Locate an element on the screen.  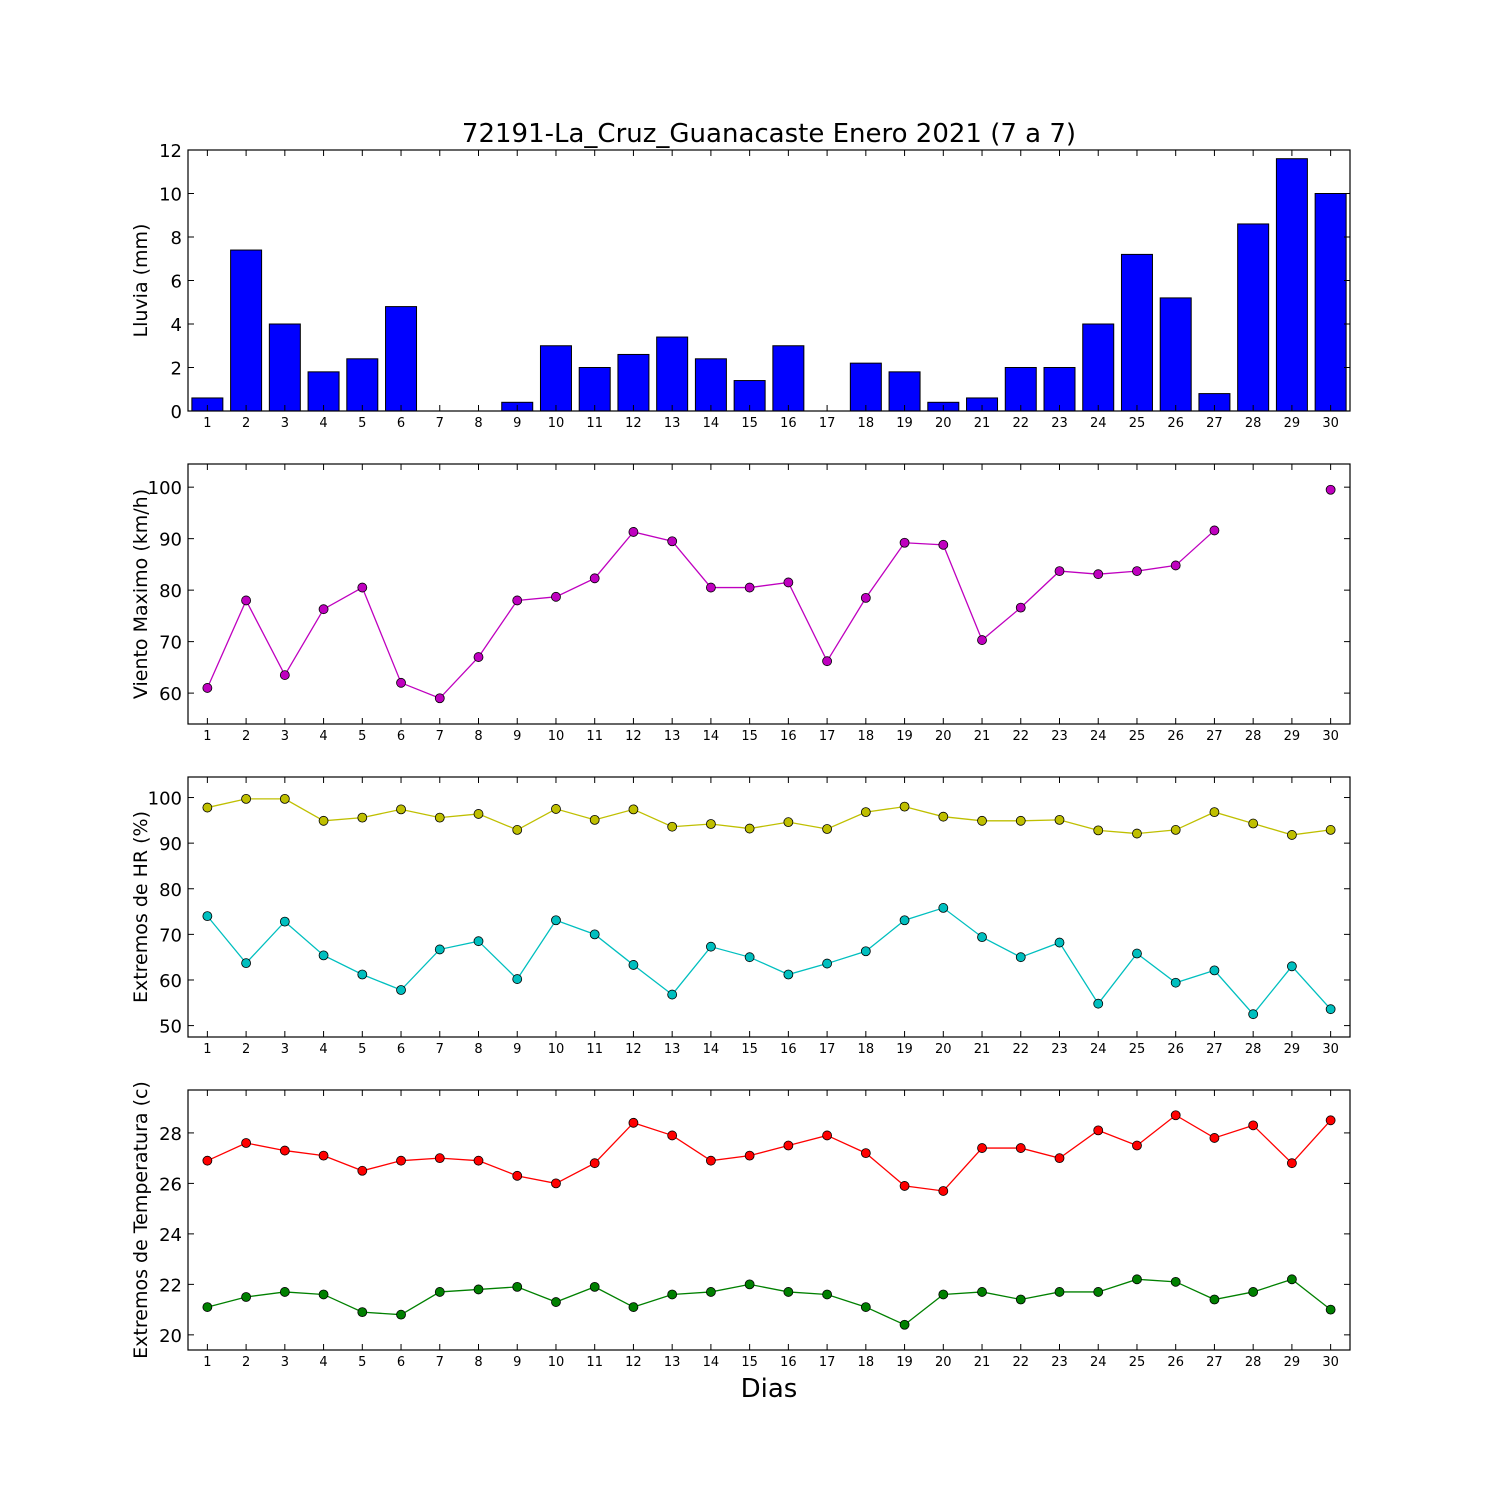
hr-xtick-label-22: 22 is located at coordinates (1020, 1049).